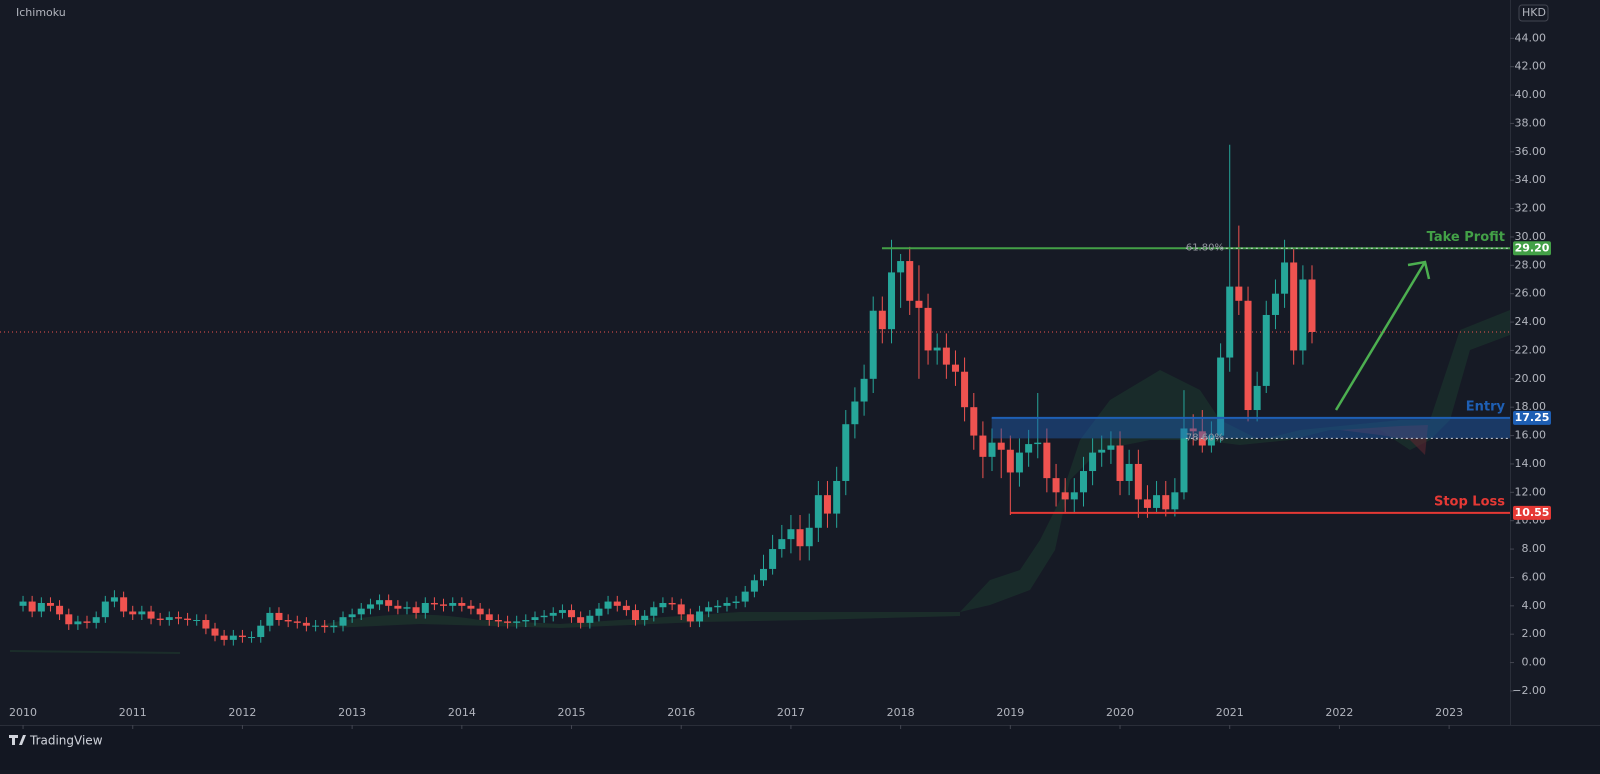 The image size is (1600, 774). What do you see at coordinates (1531, 179) in the screenshot?
I see `y-tick-label: 34.00` at bounding box center [1531, 179].